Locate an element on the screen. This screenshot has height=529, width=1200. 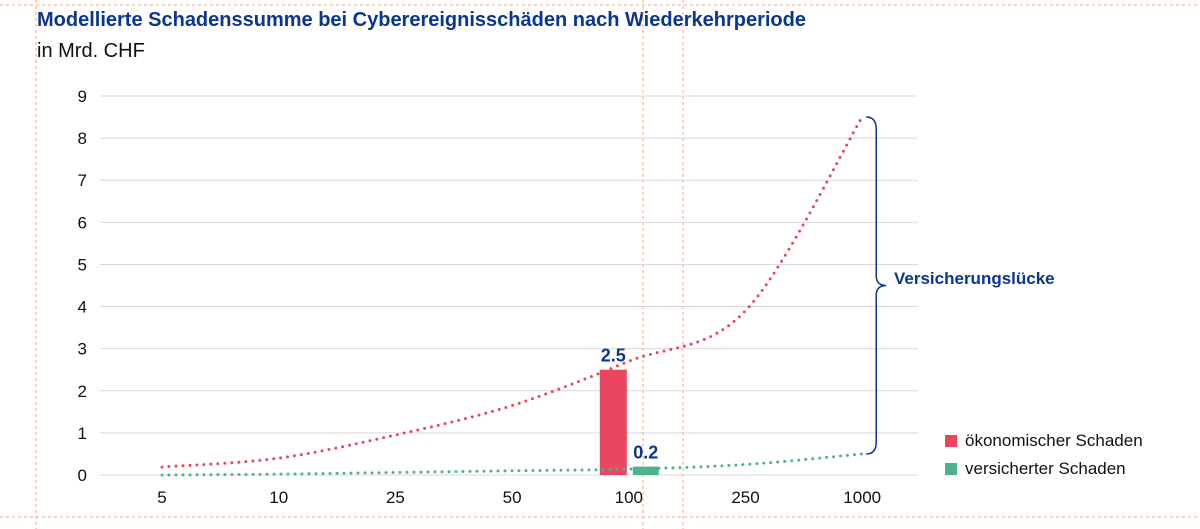
y-tick-label: 8 is located at coordinates (82, 138).